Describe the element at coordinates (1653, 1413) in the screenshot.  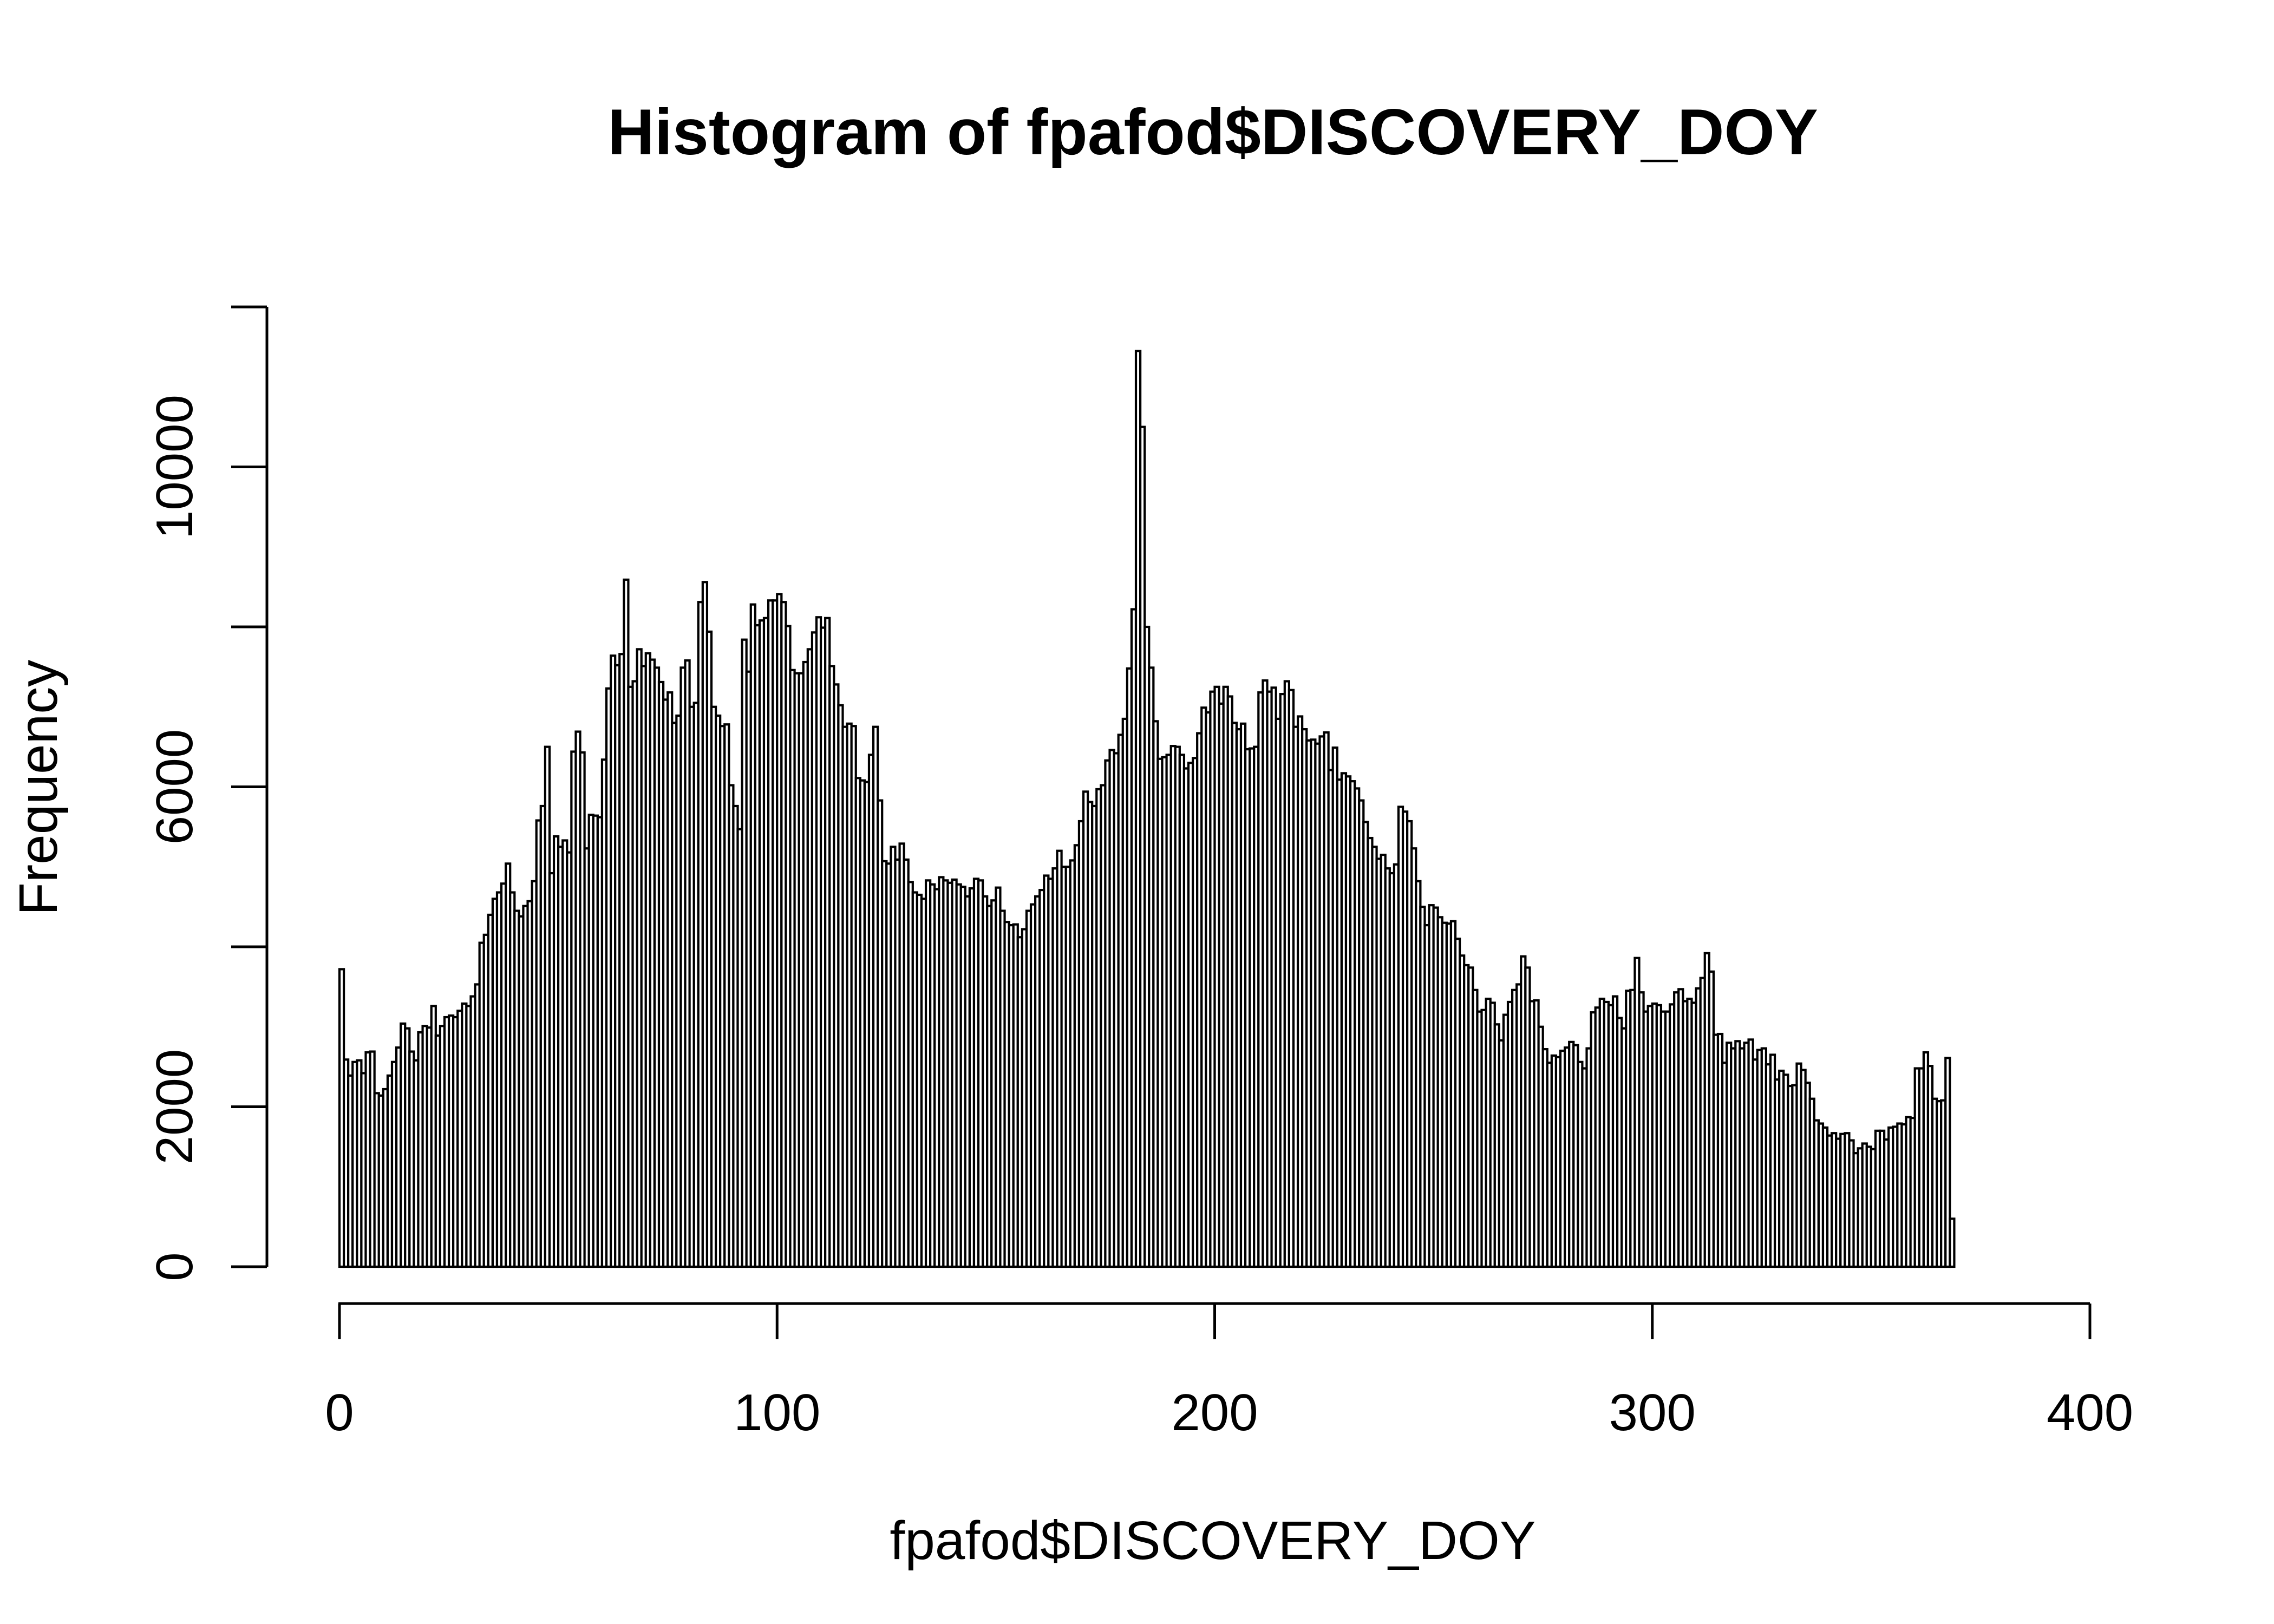
I see `x-tick-label: 300` at that location.